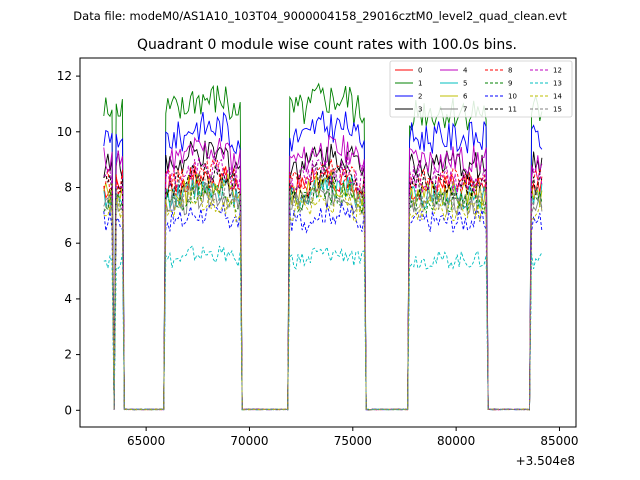 Image resolution: width=640 pixels, height=480 pixels. Describe the element at coordinates (510, 84) in the screenshot. I see `legend-label: 9` at that location.